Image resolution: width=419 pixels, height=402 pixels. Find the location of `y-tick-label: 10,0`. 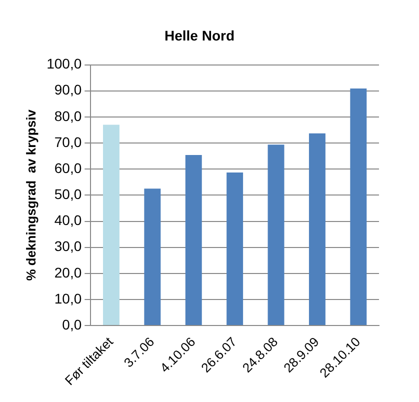

y-tick-label: 10,0 is located at coordinates (68, 298).